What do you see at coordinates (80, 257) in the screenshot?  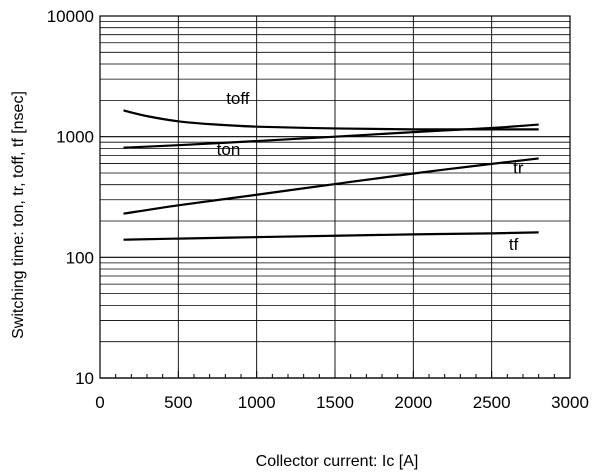 I see `y-tick-label: 100` at bounding box center [80, 257].